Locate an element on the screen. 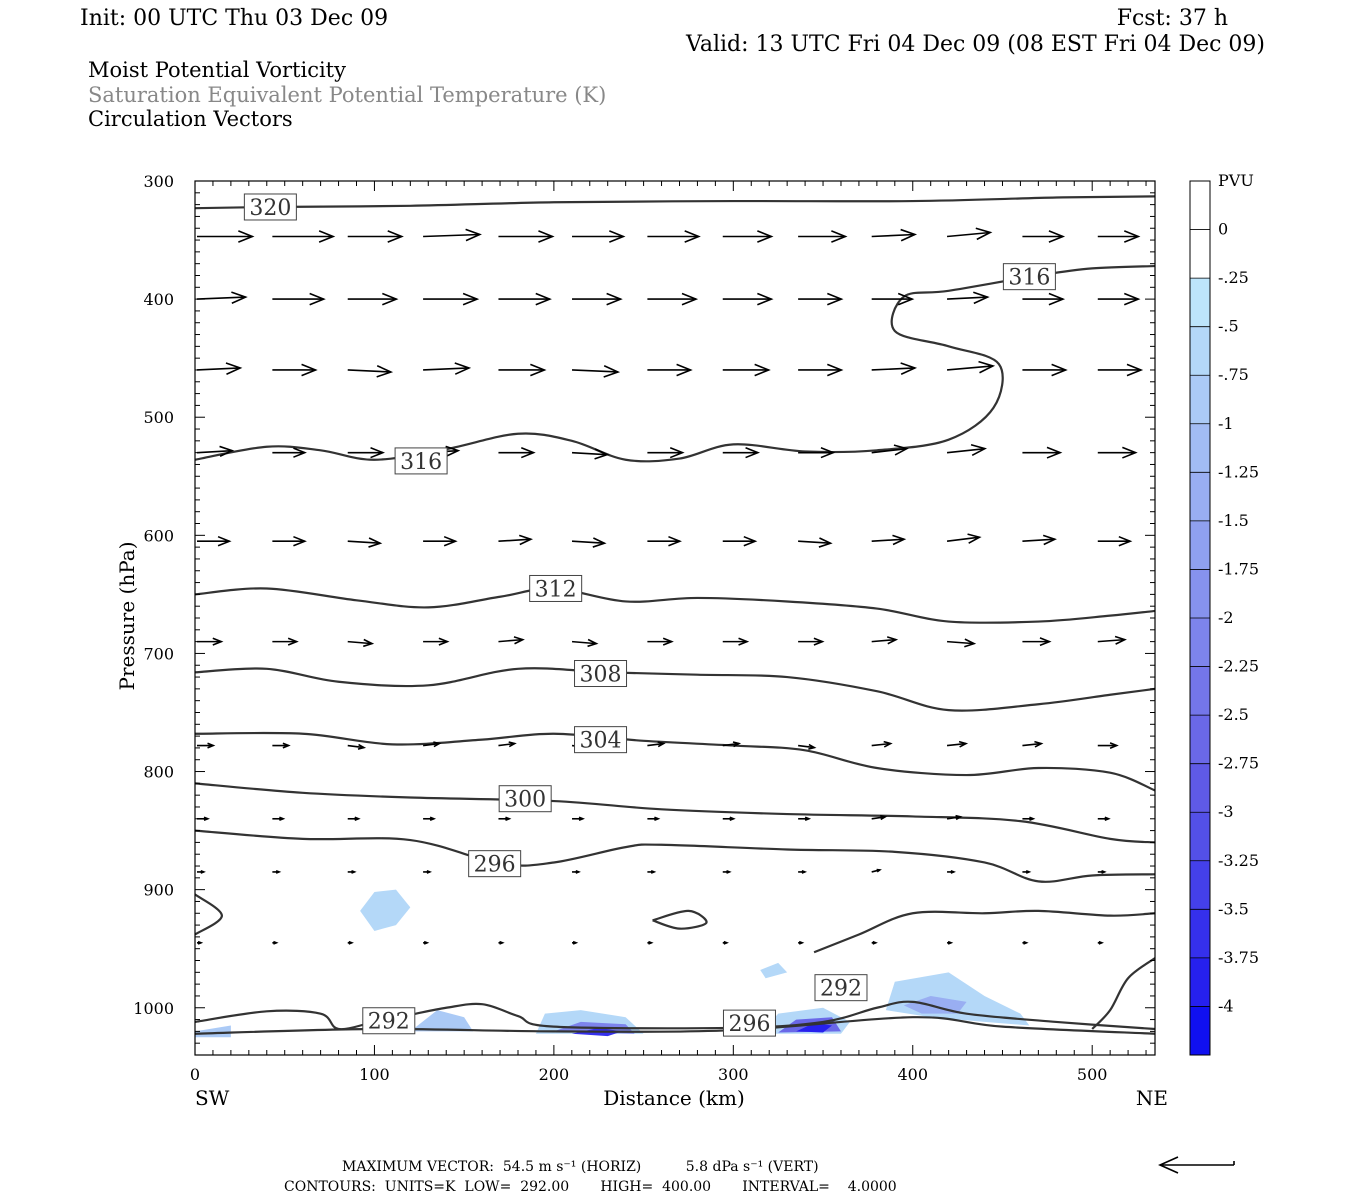  colorbar-label: -.5 is located at coordinates (1228, 326).